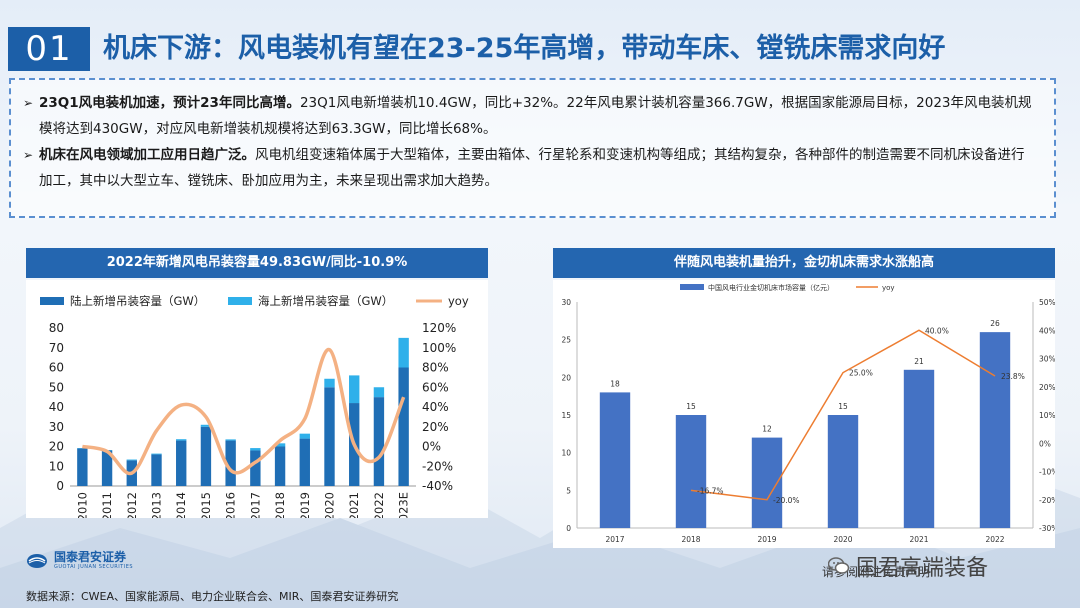 The image size is (1080, 608). What do you see at coordinates (524, 48) in the screenshot?
I see `slide-title: 机床下游：风电装机有望在23-25年高增，带动车床、镗铣床需求向好` at bounding box center [524, 48].